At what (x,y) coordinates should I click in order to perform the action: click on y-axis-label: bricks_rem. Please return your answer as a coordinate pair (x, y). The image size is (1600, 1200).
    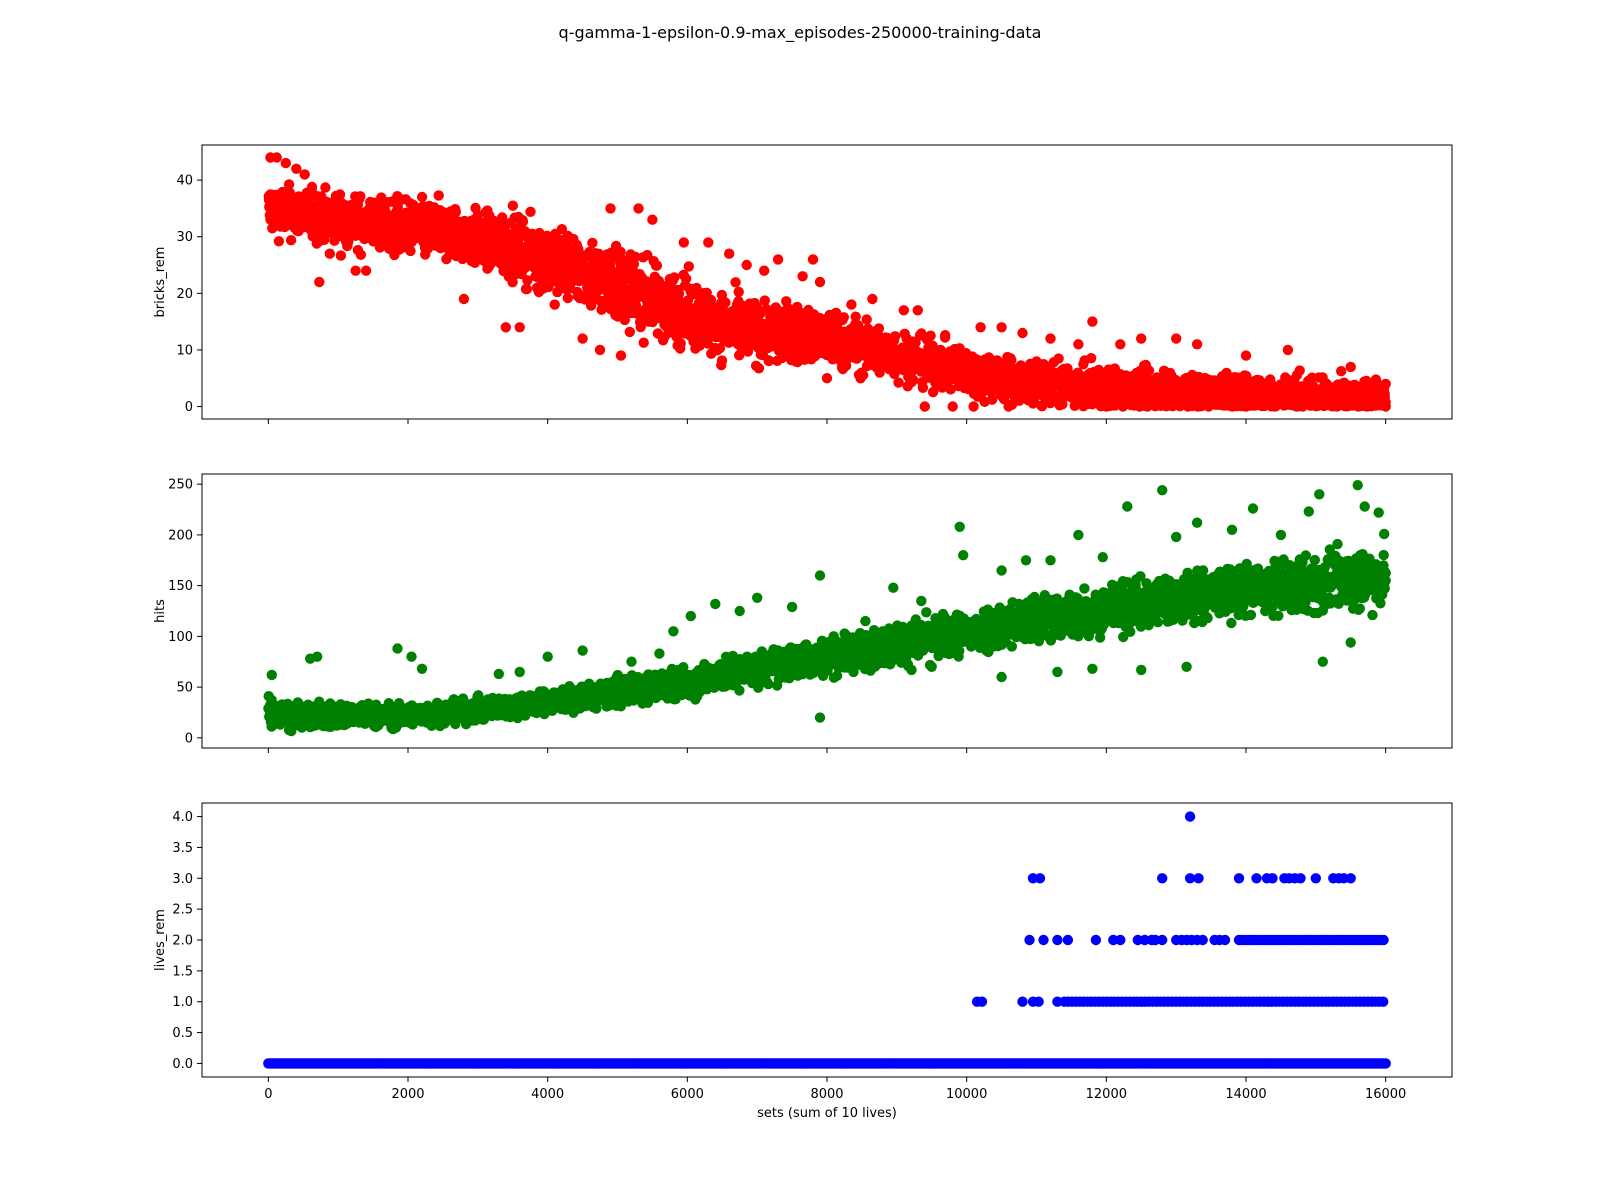
    Looking at the image, I should click on (160, 282).